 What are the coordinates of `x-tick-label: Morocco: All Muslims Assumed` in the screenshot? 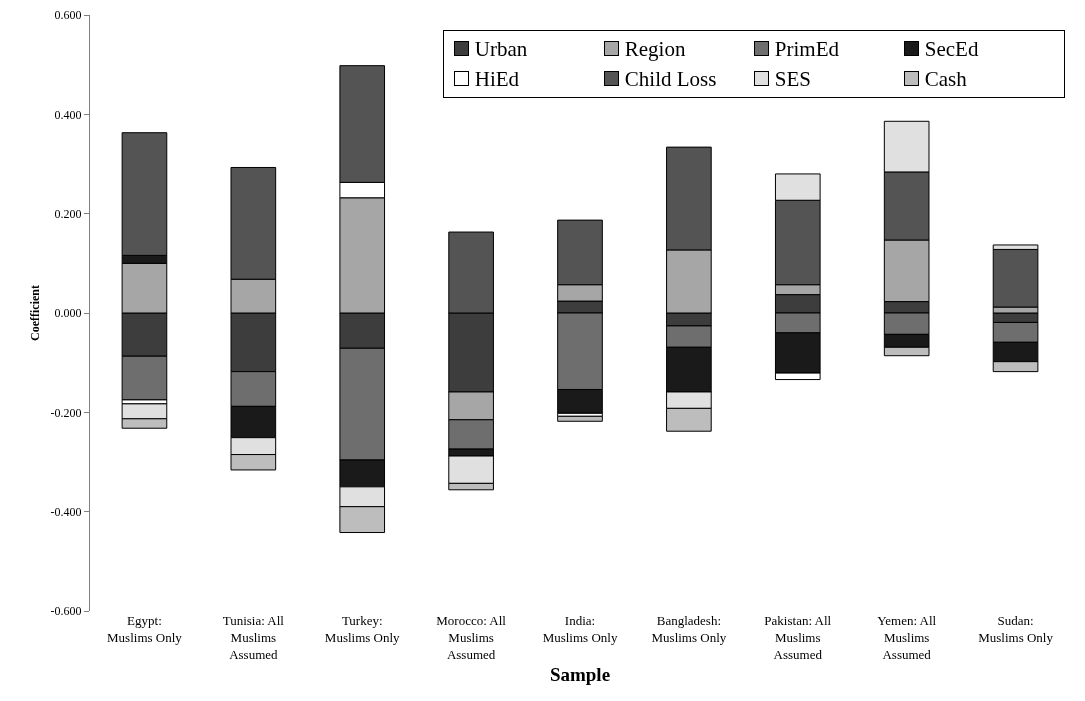 It's located at (471, 637).